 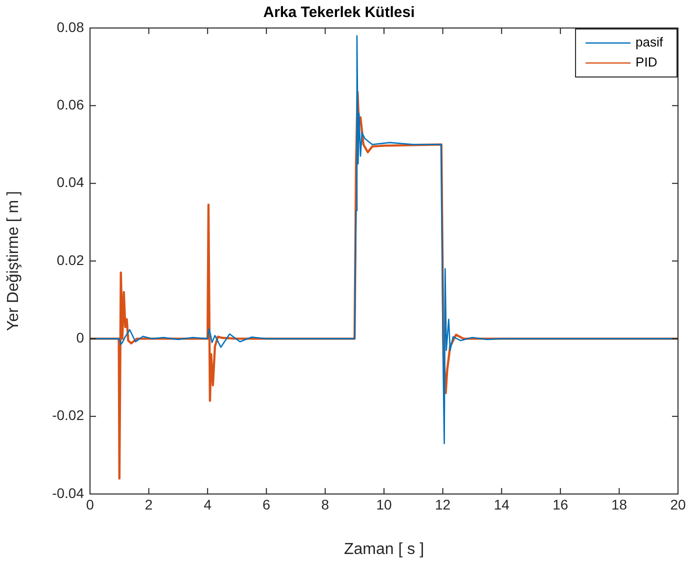 I want to click on x-tick-label: 18, so click(x=619, y=504).